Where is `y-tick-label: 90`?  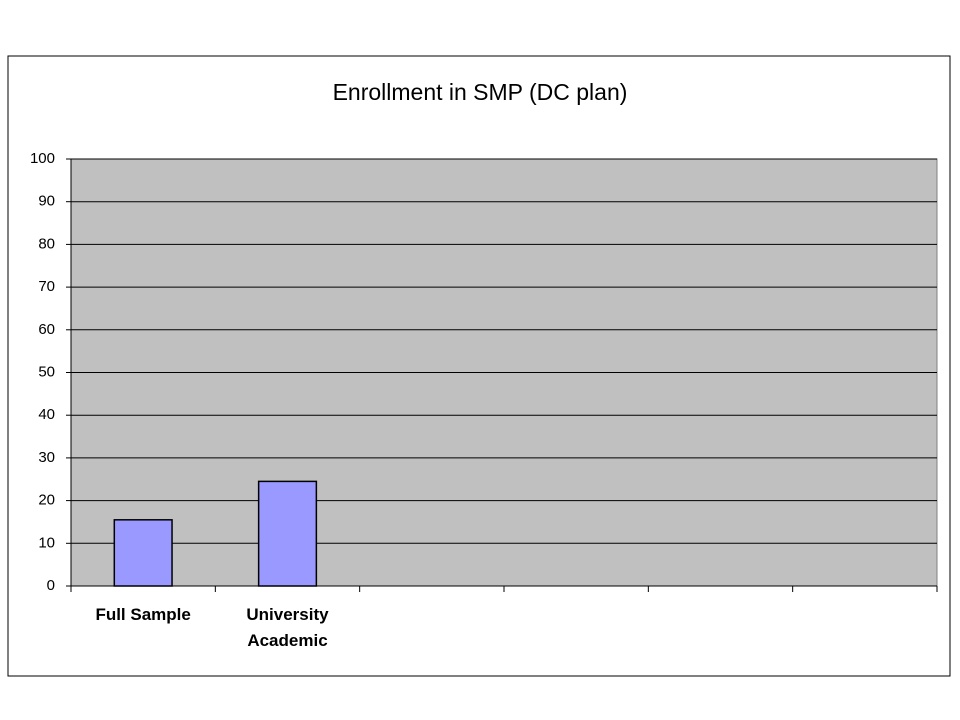
y-tick-label: 90 is located at coordinates (46, 201).